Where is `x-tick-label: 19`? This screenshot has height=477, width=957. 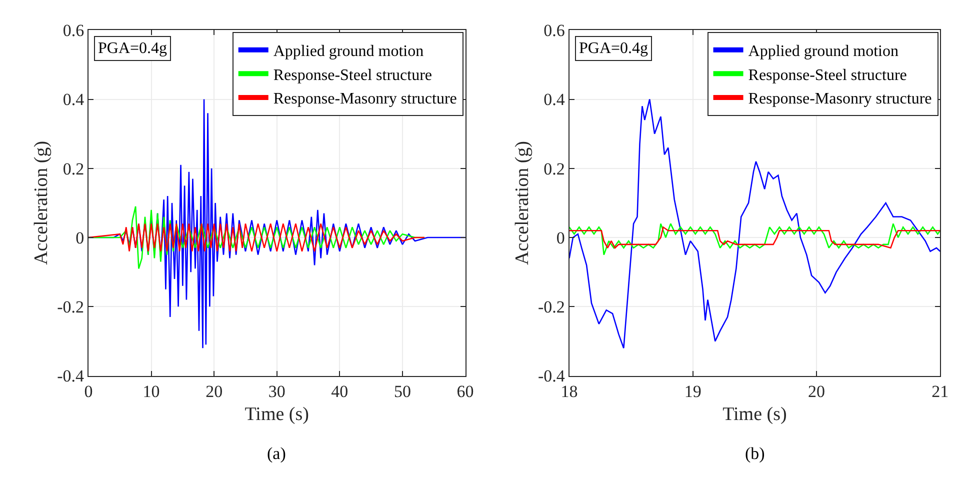 x-tick-label: 19 is located at coordinates (693, 392).